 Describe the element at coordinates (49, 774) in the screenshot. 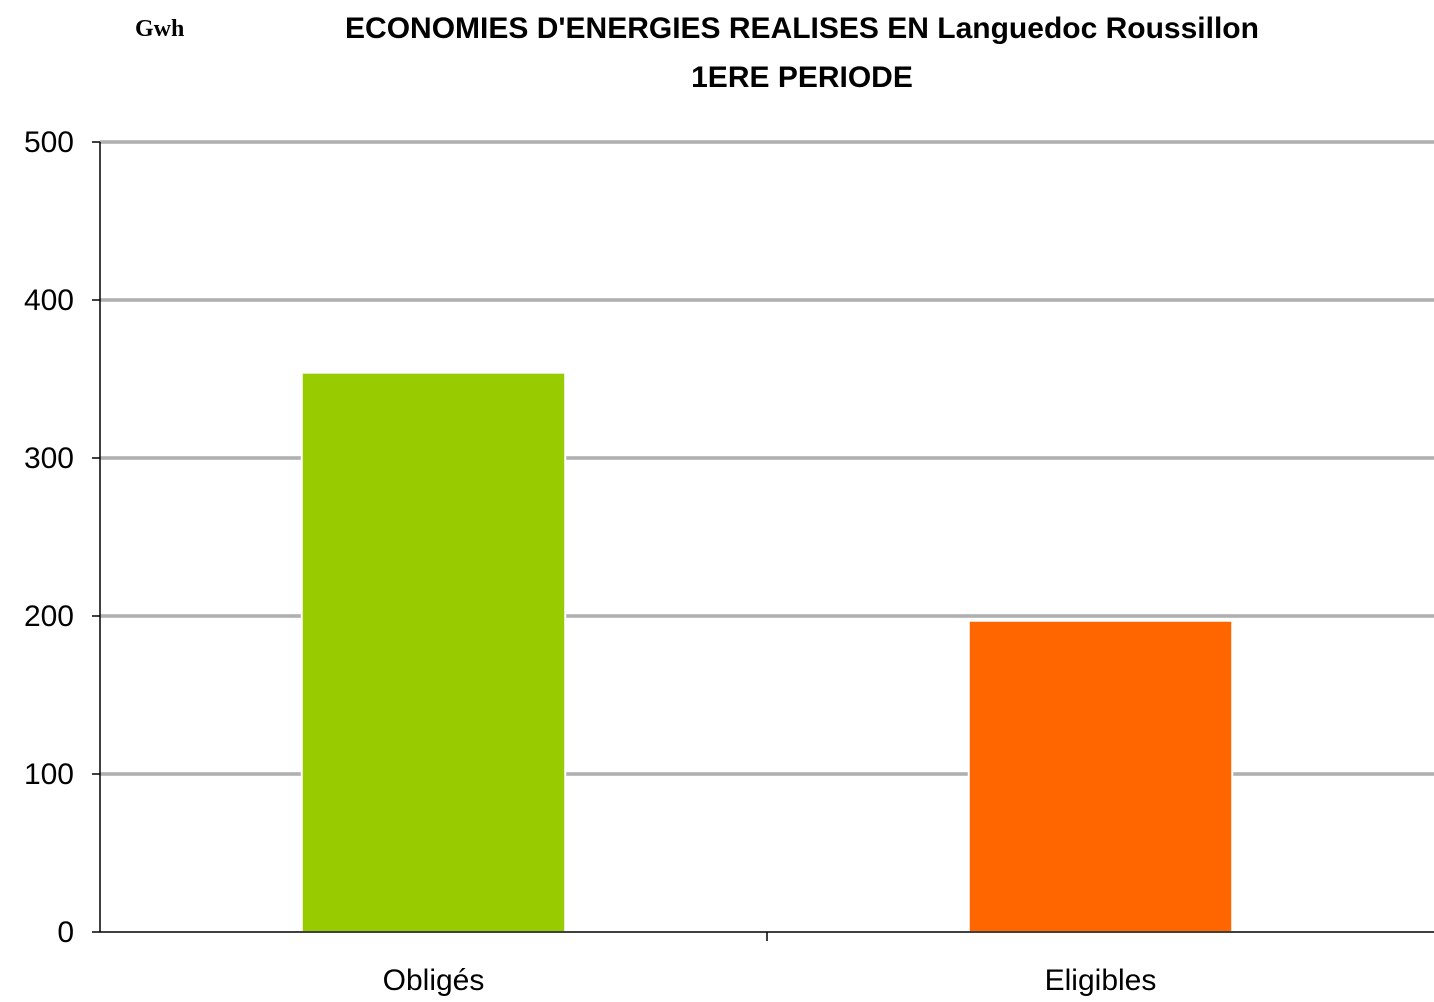

I see `y-tick-label: 100` at that location.